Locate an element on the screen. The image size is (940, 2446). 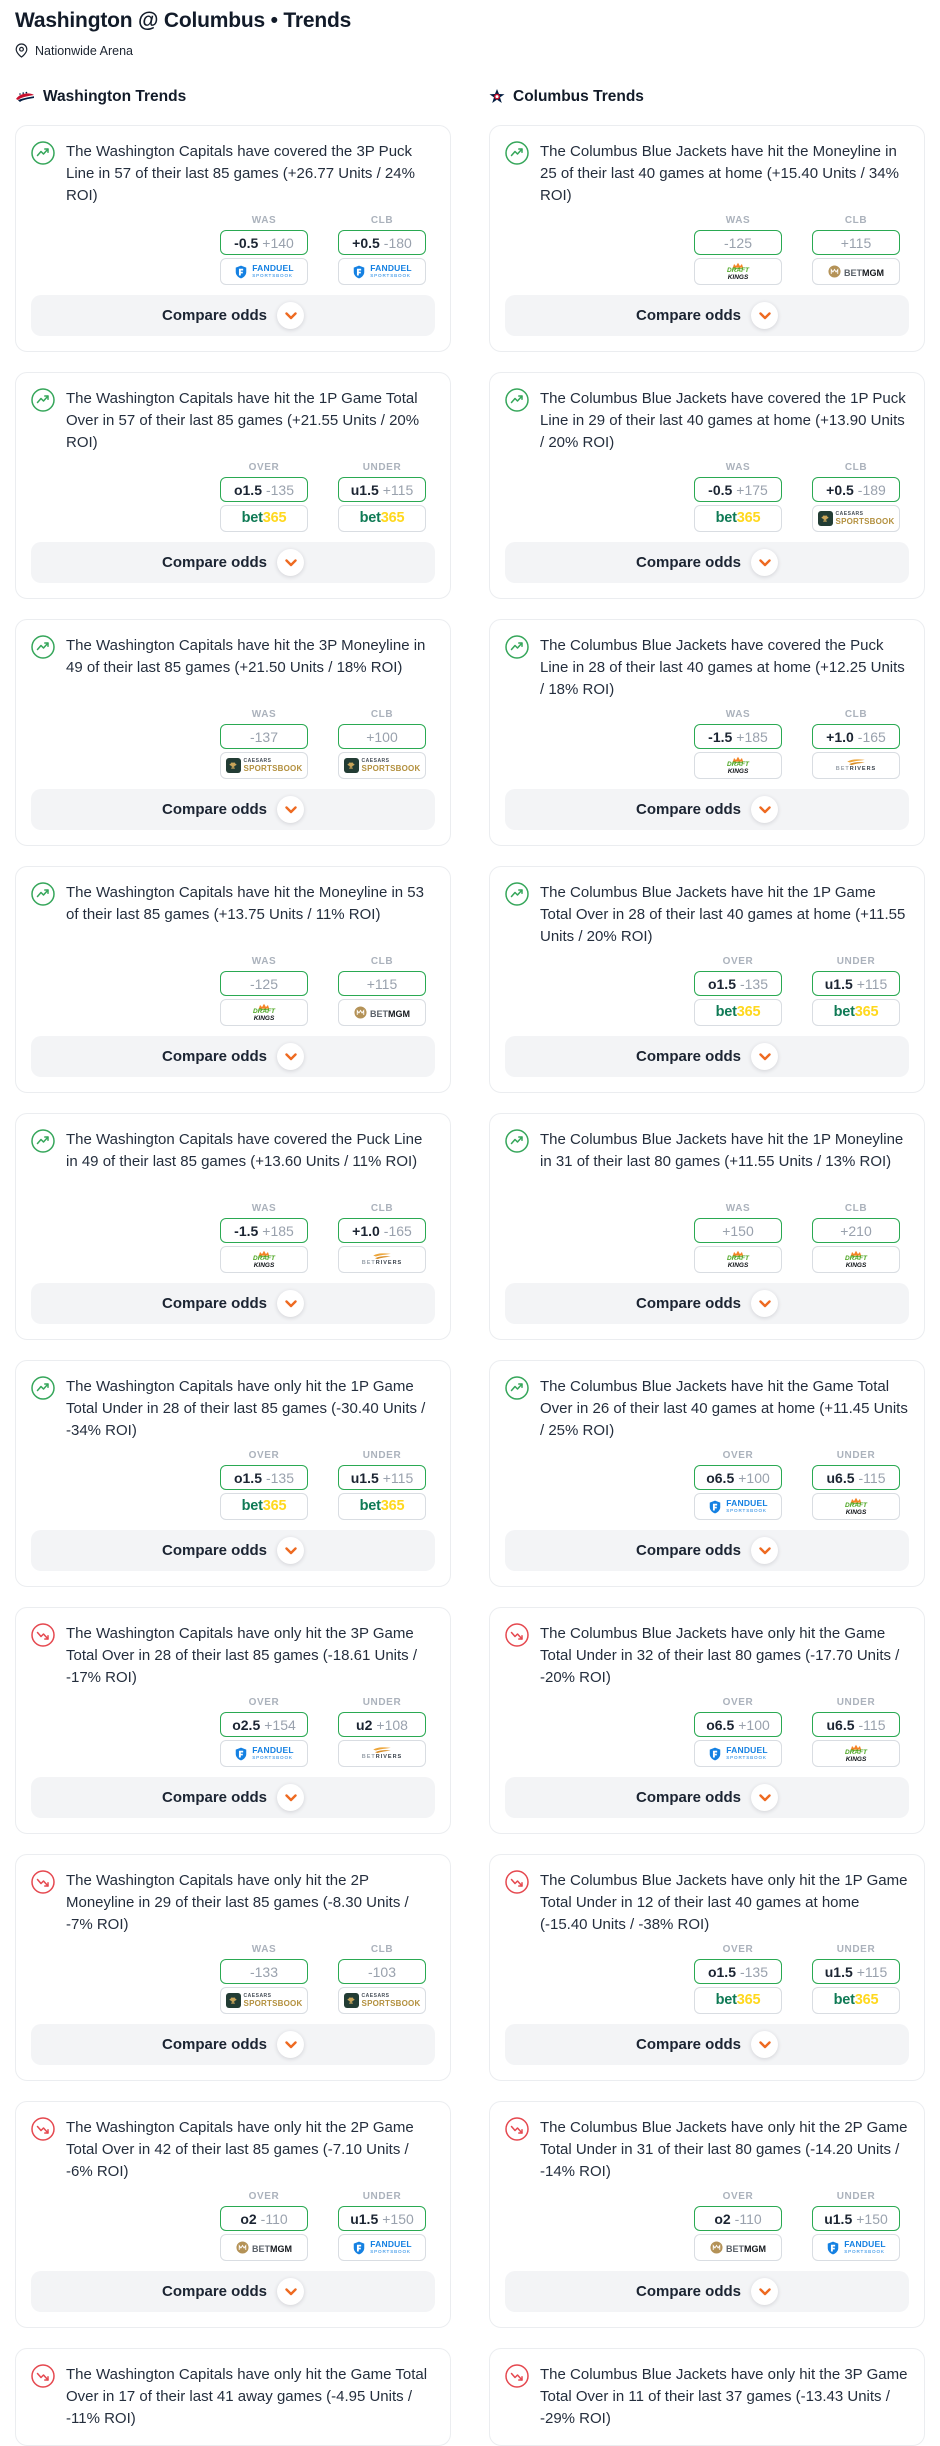
odds-column: WAS -1.5 +185 DRAFT KINGS is located at coordinates (738, 744).